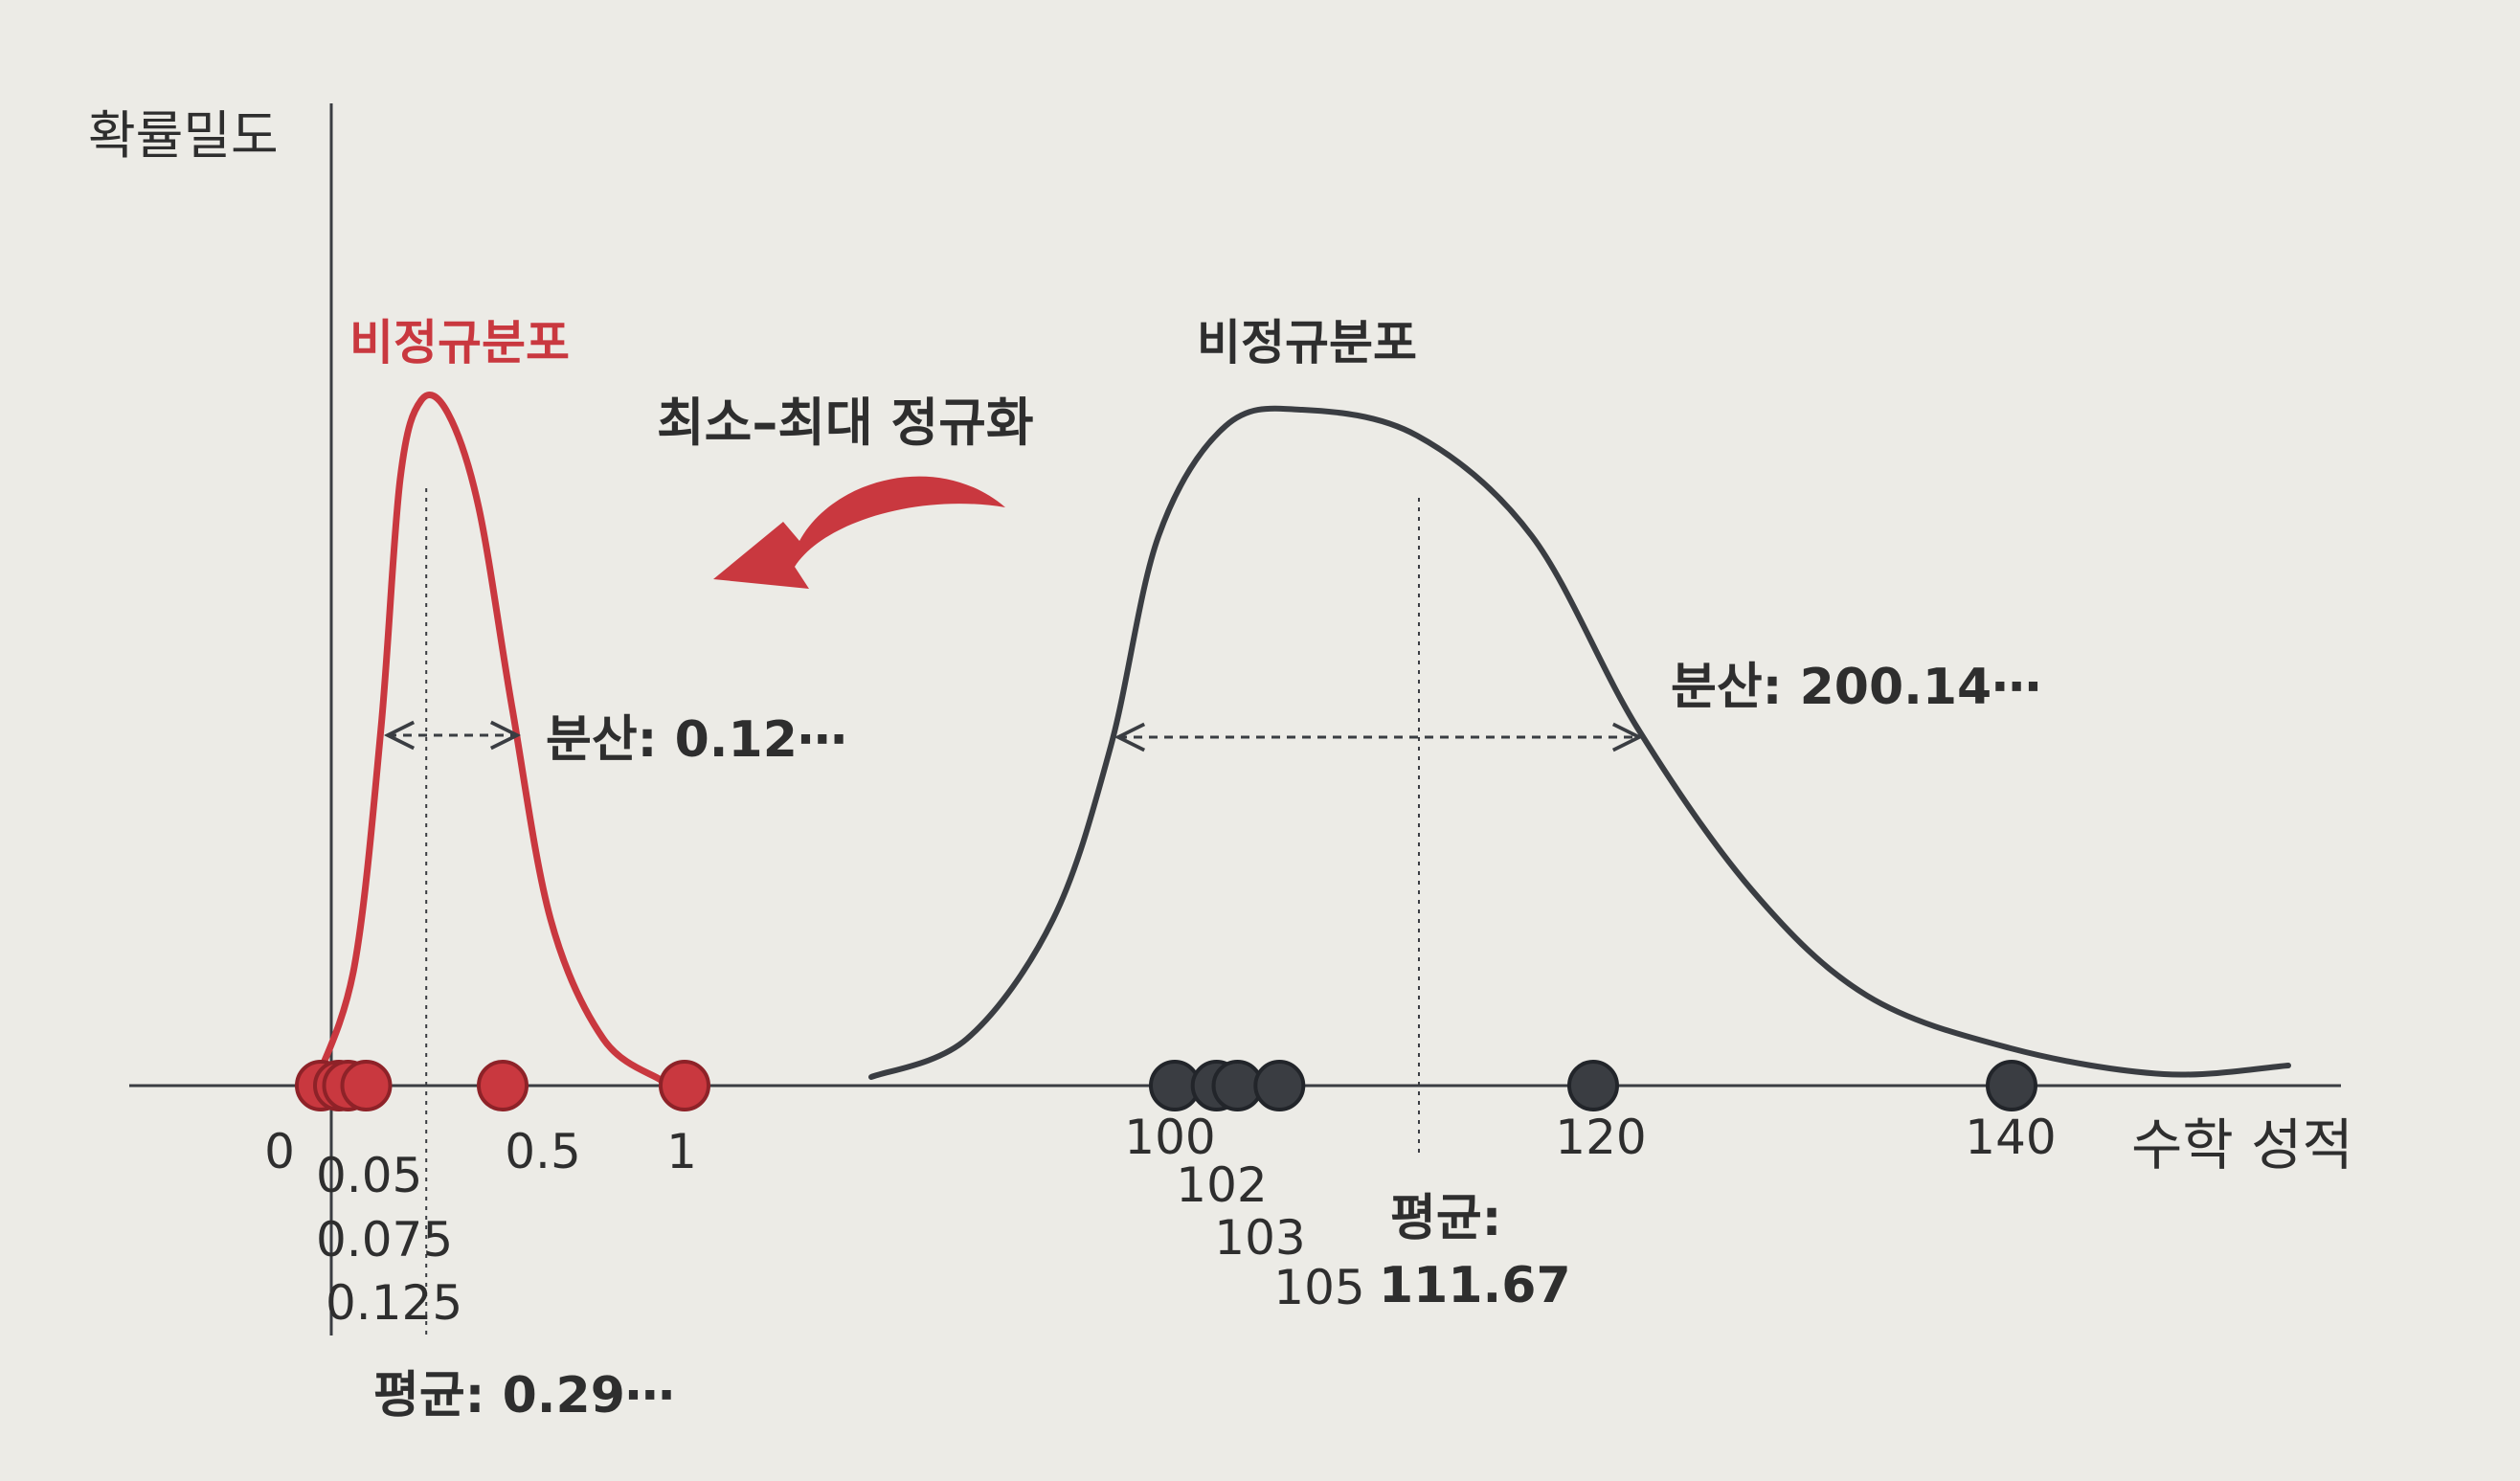 This screenshot has width=2520, height=1481. I want to click on normalized-variance-label: 분산: 0.12⋯, so click(697, 740).